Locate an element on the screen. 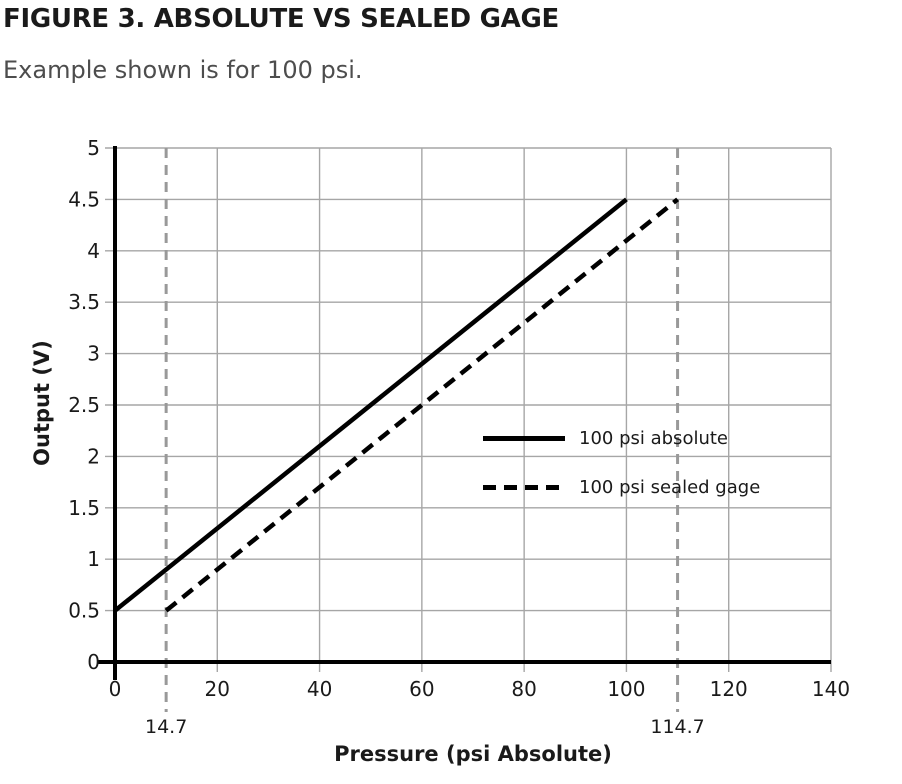 This screenshot has height=784, width=902. x-tick-label: 60 is located at coordinates (421, 689).